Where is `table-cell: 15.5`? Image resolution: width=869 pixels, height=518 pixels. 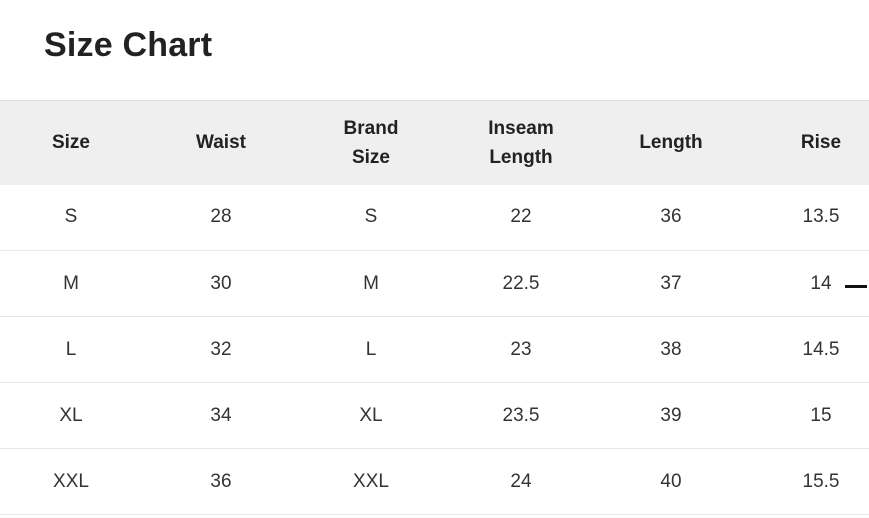 table-cell: 15.5 is located at coordinates (821, 481).